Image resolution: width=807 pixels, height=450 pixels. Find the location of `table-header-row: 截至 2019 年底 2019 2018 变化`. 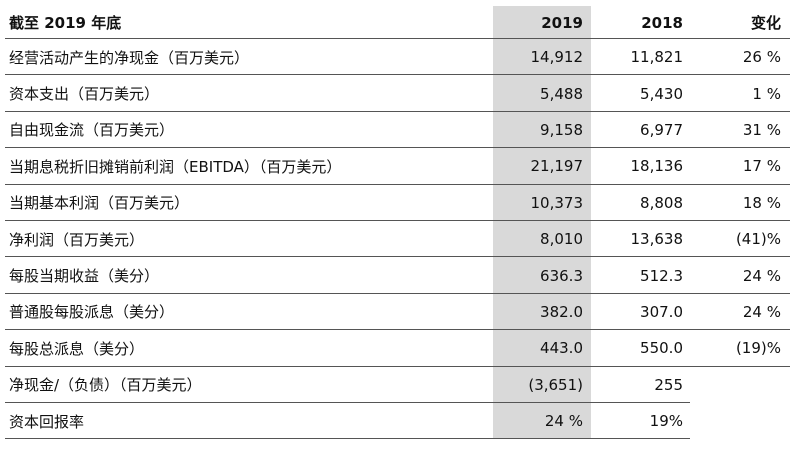

table-header-row: 截至 2019 年底 2019 2018 变化 is located at coordinates (397, 22).